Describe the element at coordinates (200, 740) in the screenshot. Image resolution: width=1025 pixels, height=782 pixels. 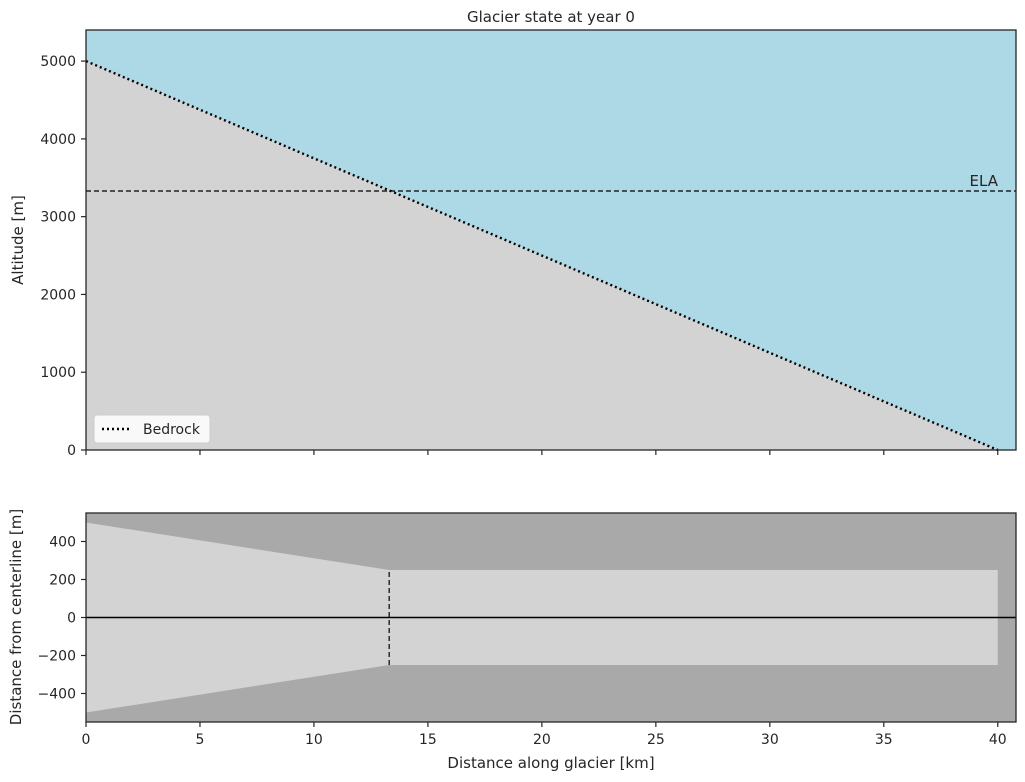
I see `bottom-x-tick-label: 5` at that location.